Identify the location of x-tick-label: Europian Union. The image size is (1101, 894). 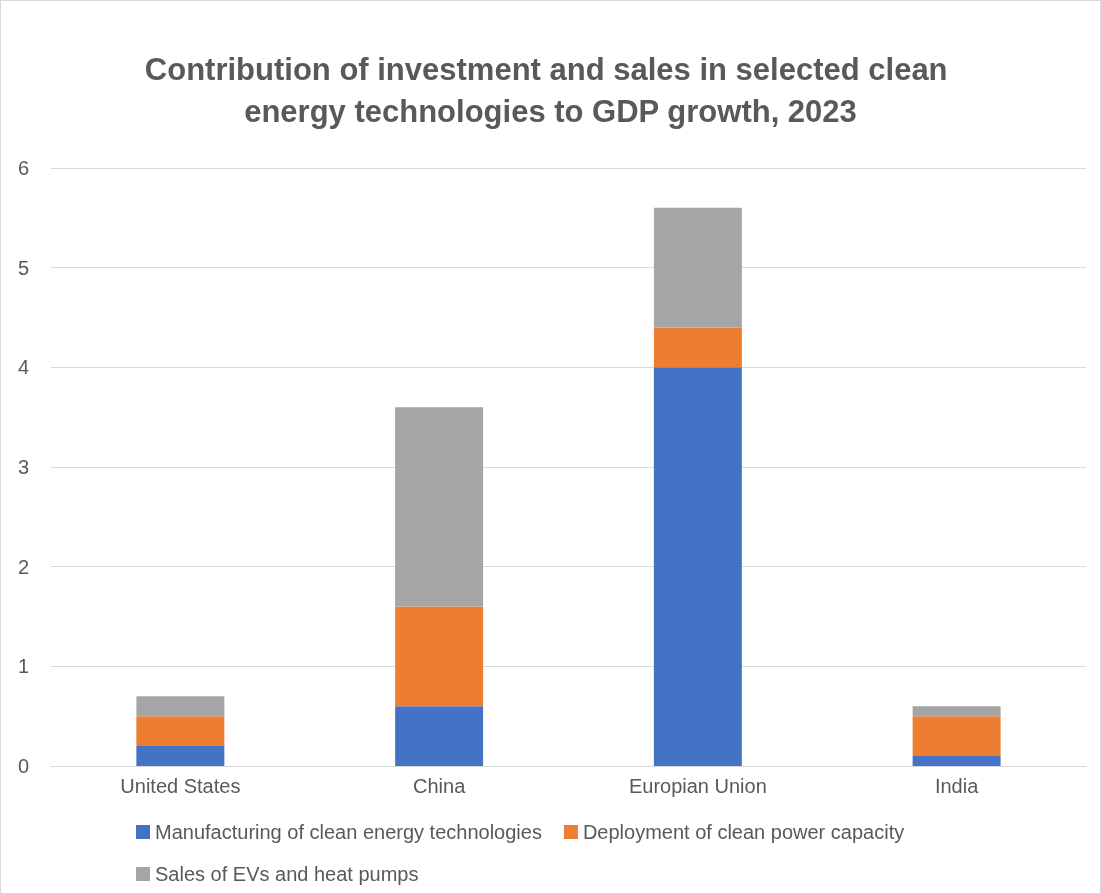
(697, 786).